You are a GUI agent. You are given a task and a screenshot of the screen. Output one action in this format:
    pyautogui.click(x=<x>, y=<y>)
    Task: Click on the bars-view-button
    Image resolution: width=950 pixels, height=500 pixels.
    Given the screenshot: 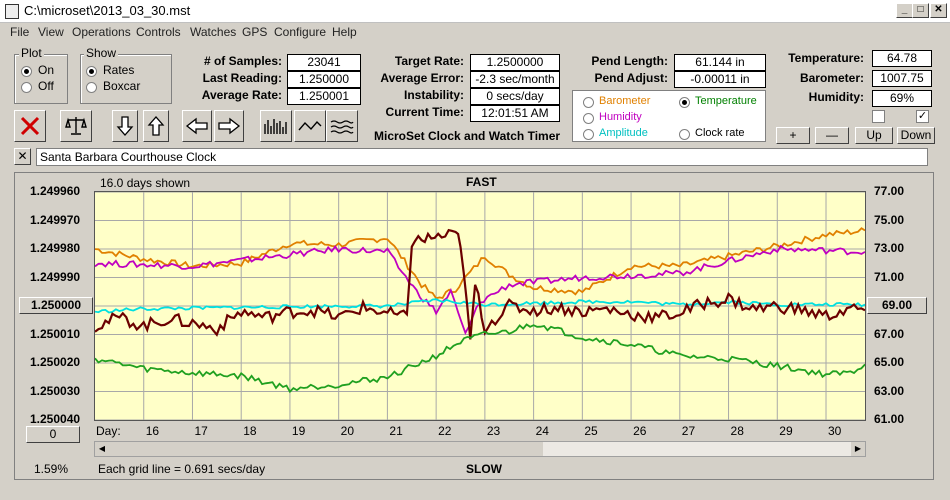 What is the action you would take?
    pyautogui.click(x=276, y=126)
    